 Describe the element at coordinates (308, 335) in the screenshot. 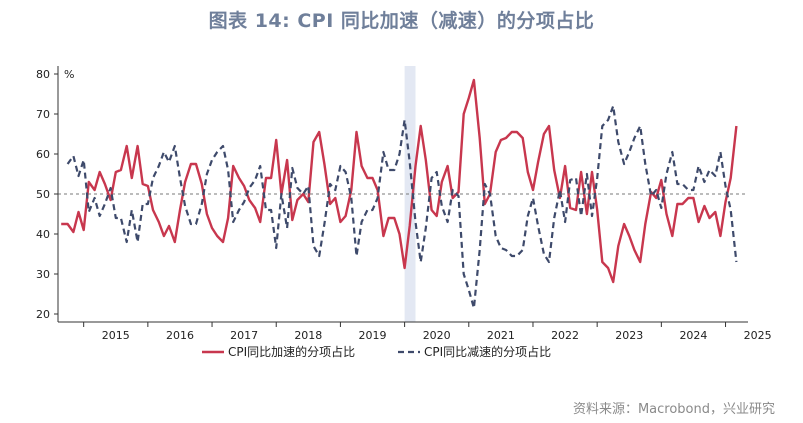

I see `x-tick-label: 2018` at that location.